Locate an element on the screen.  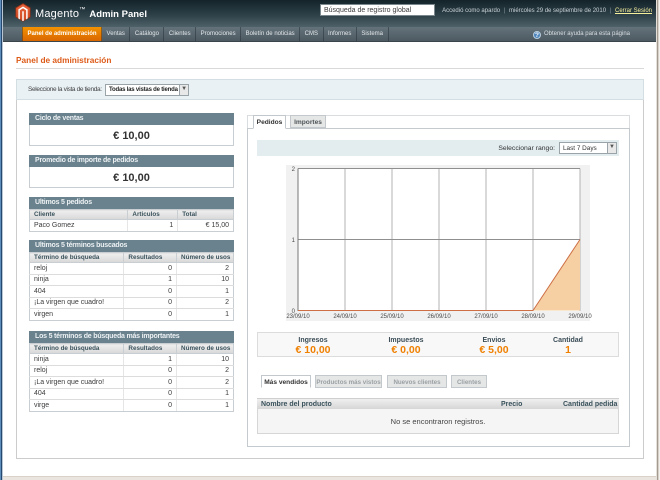
svg-text: 25/09/10 is located at coordinates (392, 317).